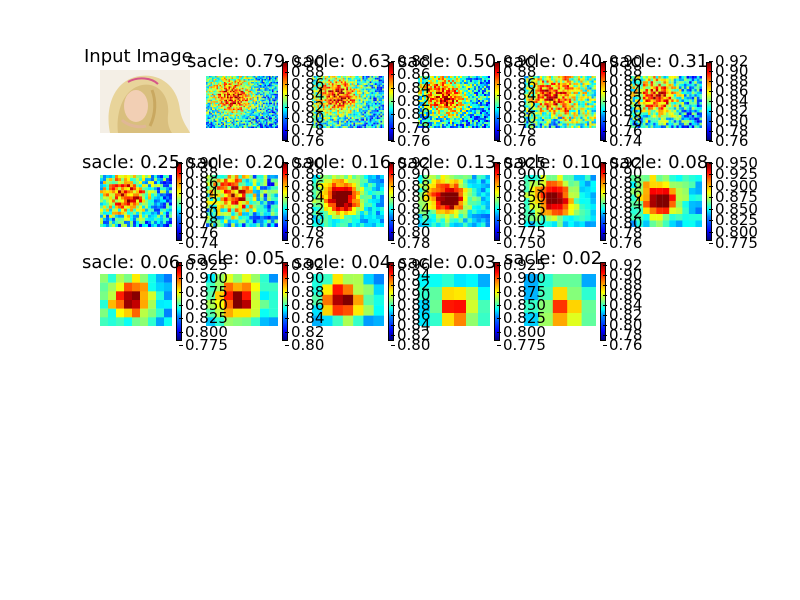 This screenshot has height=600, width=800. I want to click on panel-title-7: sacle: 0.16, so click(342, 162).